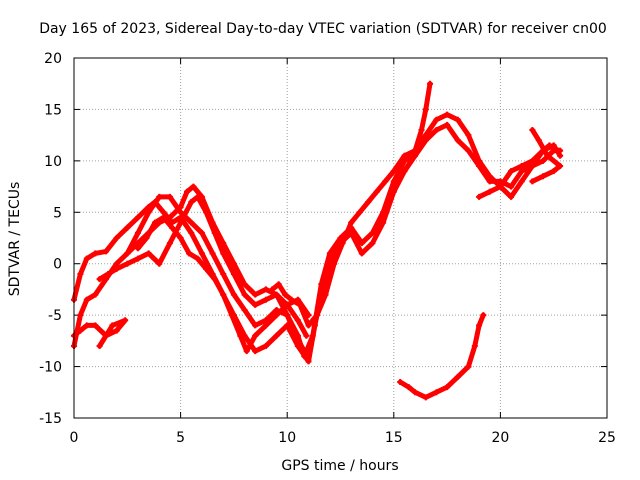  I want to click on x-tick-label: 25, so click(607, 438).